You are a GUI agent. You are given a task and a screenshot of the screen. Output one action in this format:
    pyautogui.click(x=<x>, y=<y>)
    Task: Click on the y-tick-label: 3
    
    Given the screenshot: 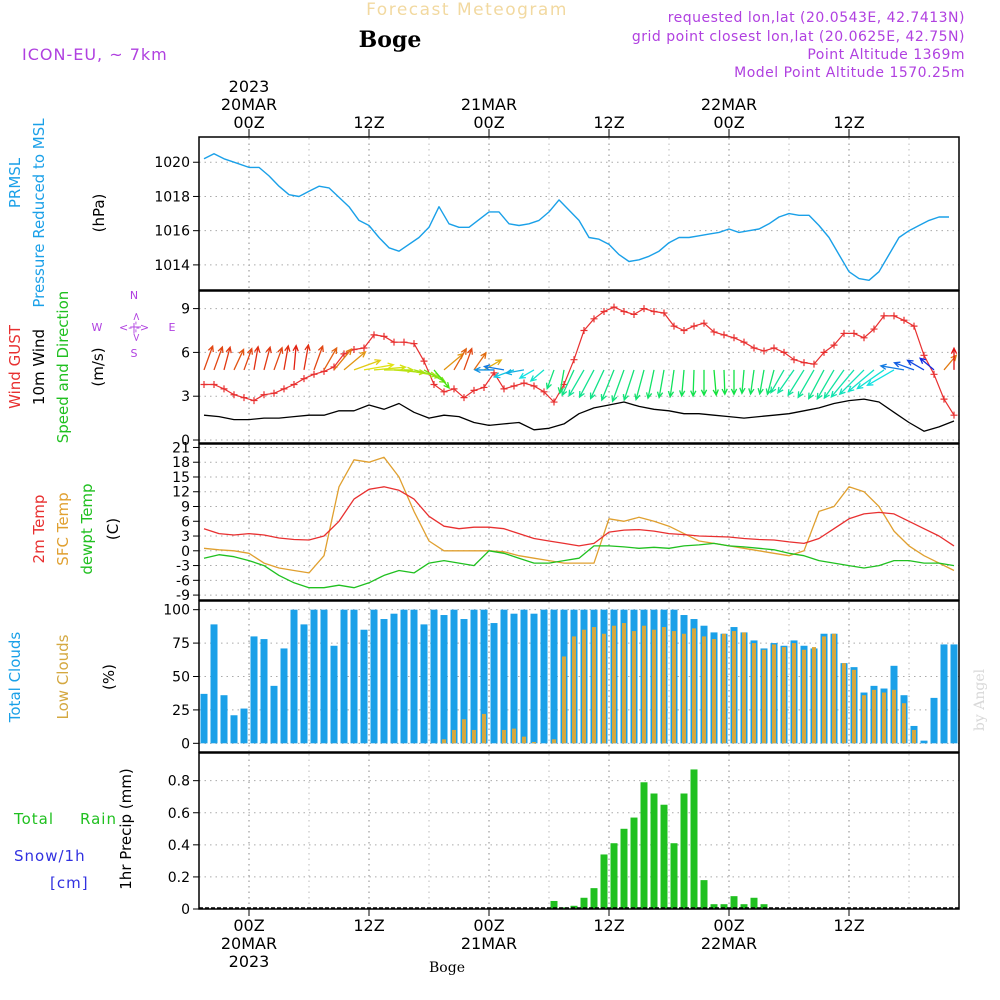 What is the action you would take?
    pyautogui.click(x=185, y=397)
    